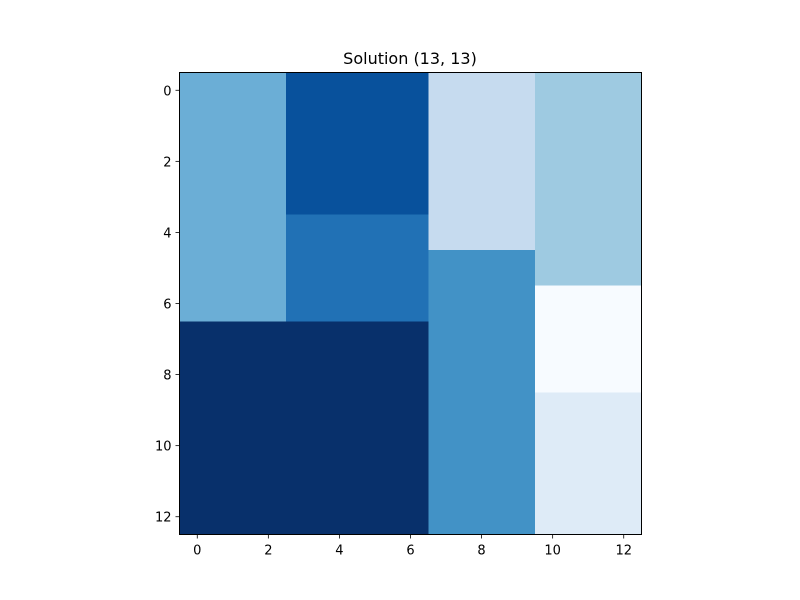 Image resolution: width=800 pixels, height=600 pixels. I want to click on x-tick-label: 4, so click(339, 551).